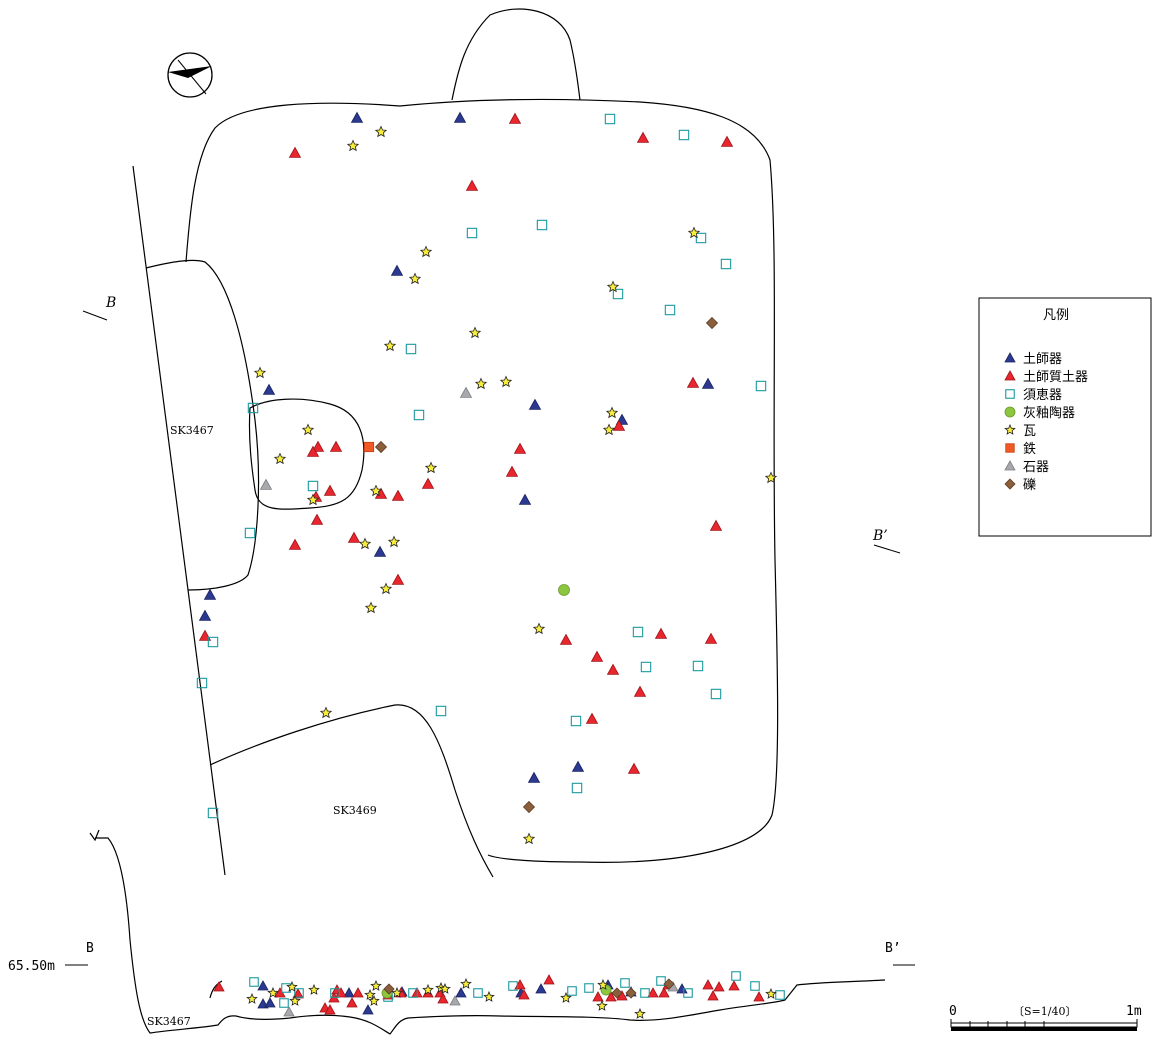  What do you see at coordinates (1029, 431) in the screenshot?
I see `legend-kawara-label: 瓦` at bounding box center [1029, 431].